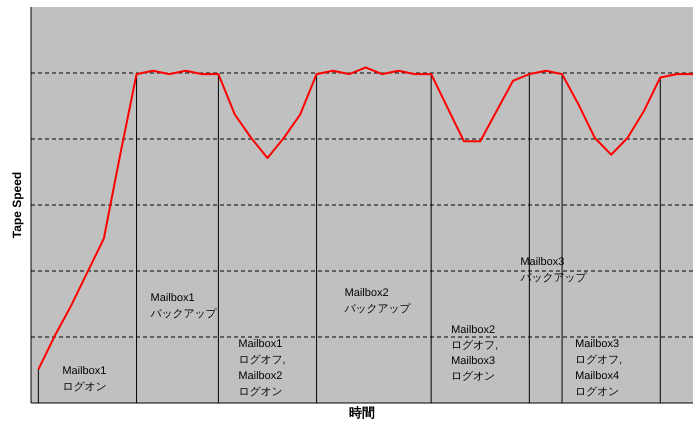  I want to click on y-axis-title: Tape Speed, so click(17, 205).